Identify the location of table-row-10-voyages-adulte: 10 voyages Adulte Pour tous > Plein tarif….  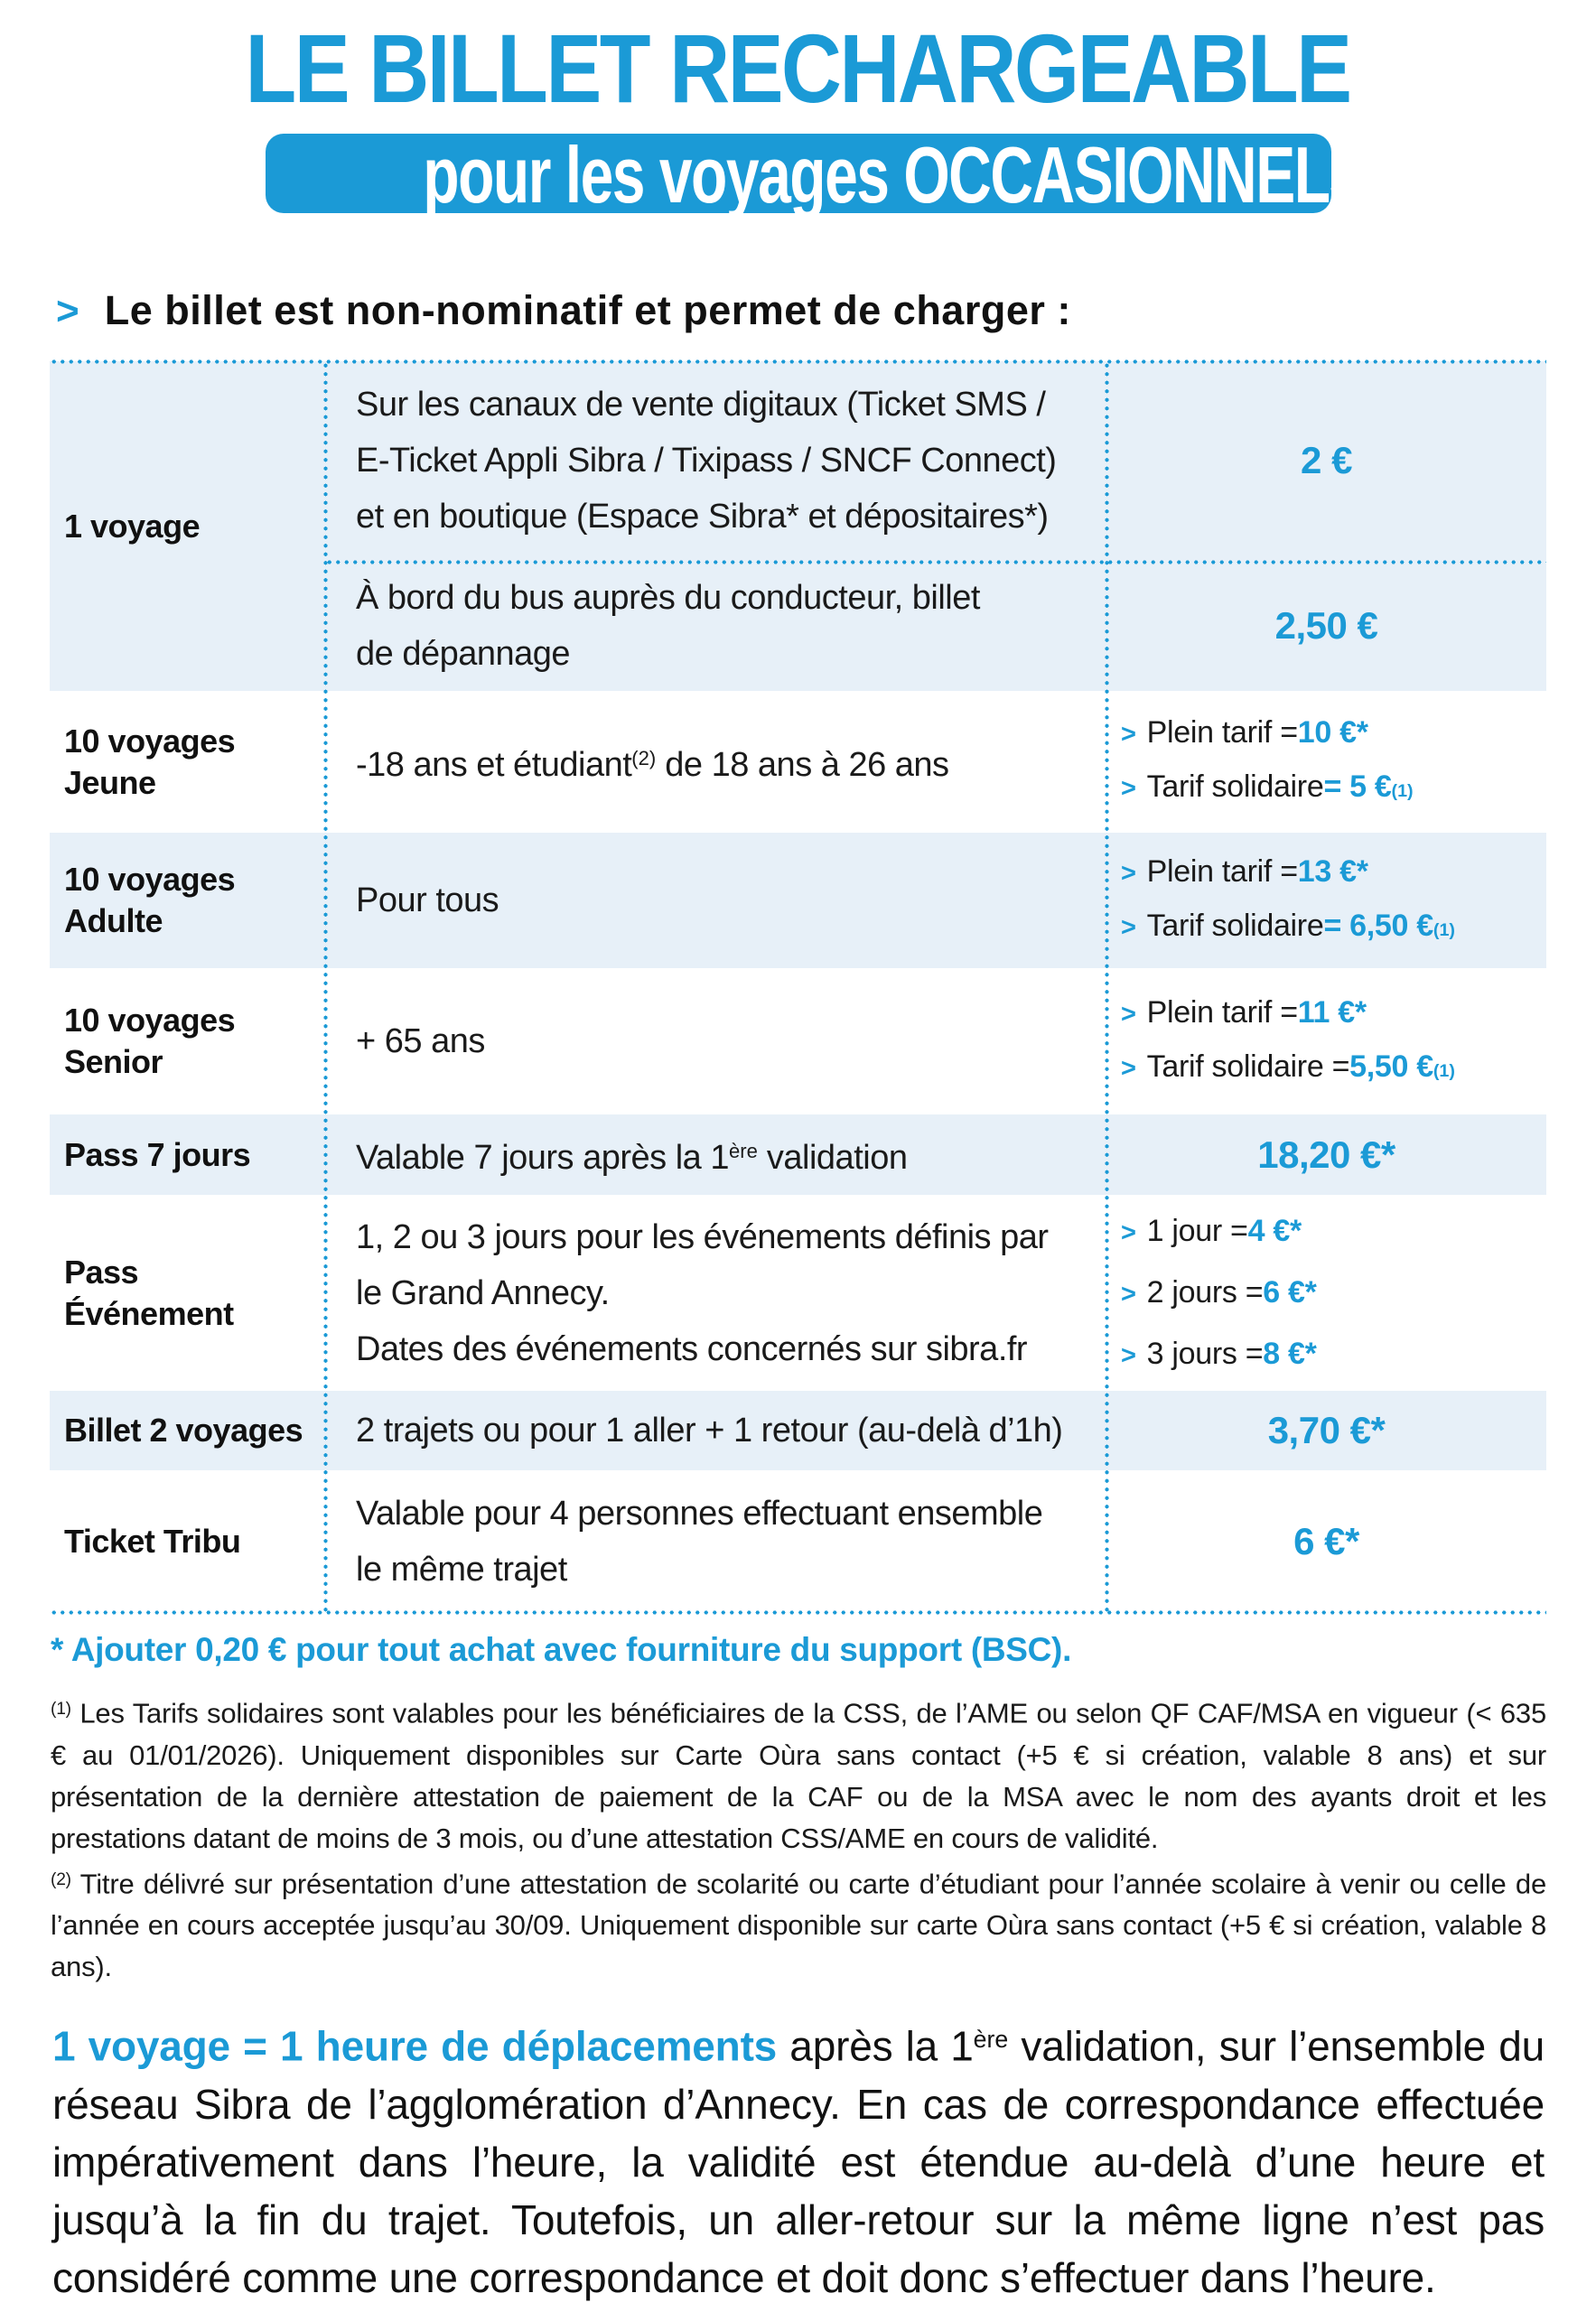
(798, 900).